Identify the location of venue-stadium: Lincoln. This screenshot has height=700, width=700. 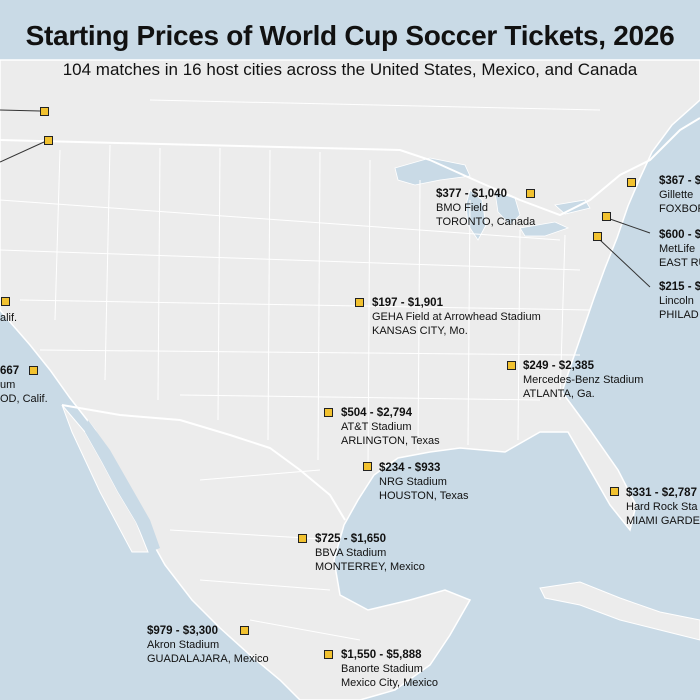
(676, 301).